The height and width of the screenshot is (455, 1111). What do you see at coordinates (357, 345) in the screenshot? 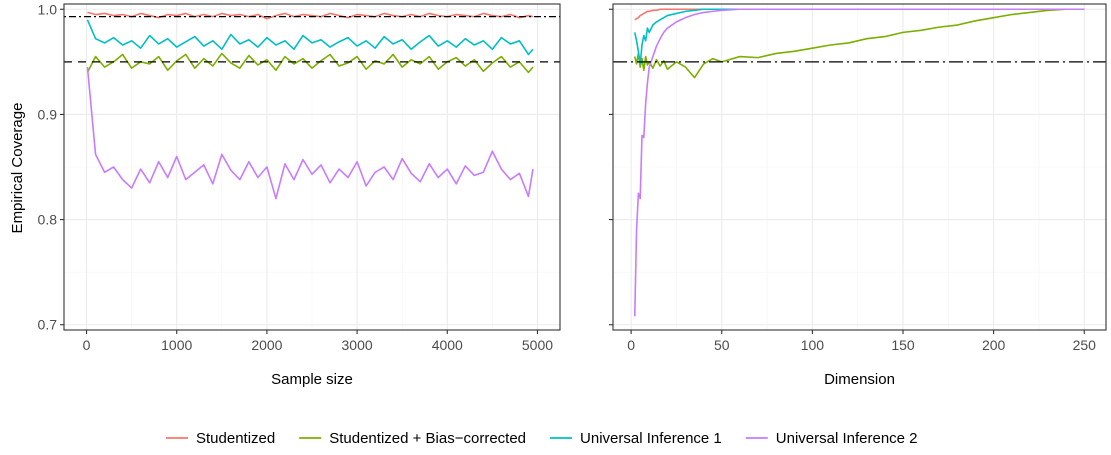
I see `x-tick-label: 3000` at bounding box center [357, 345].